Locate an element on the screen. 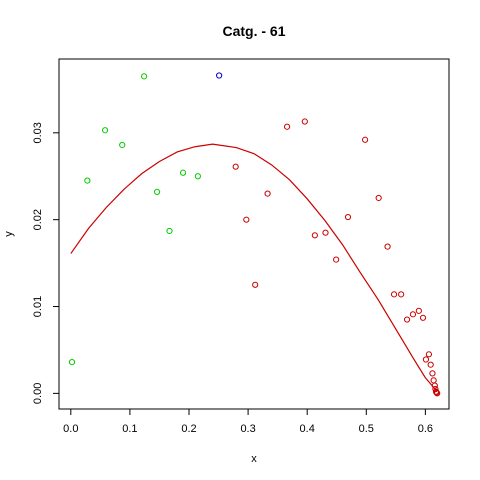 This screenshot has width=480, height=480. x-tick-label: 0.3 is located at coordinates (247, 429).